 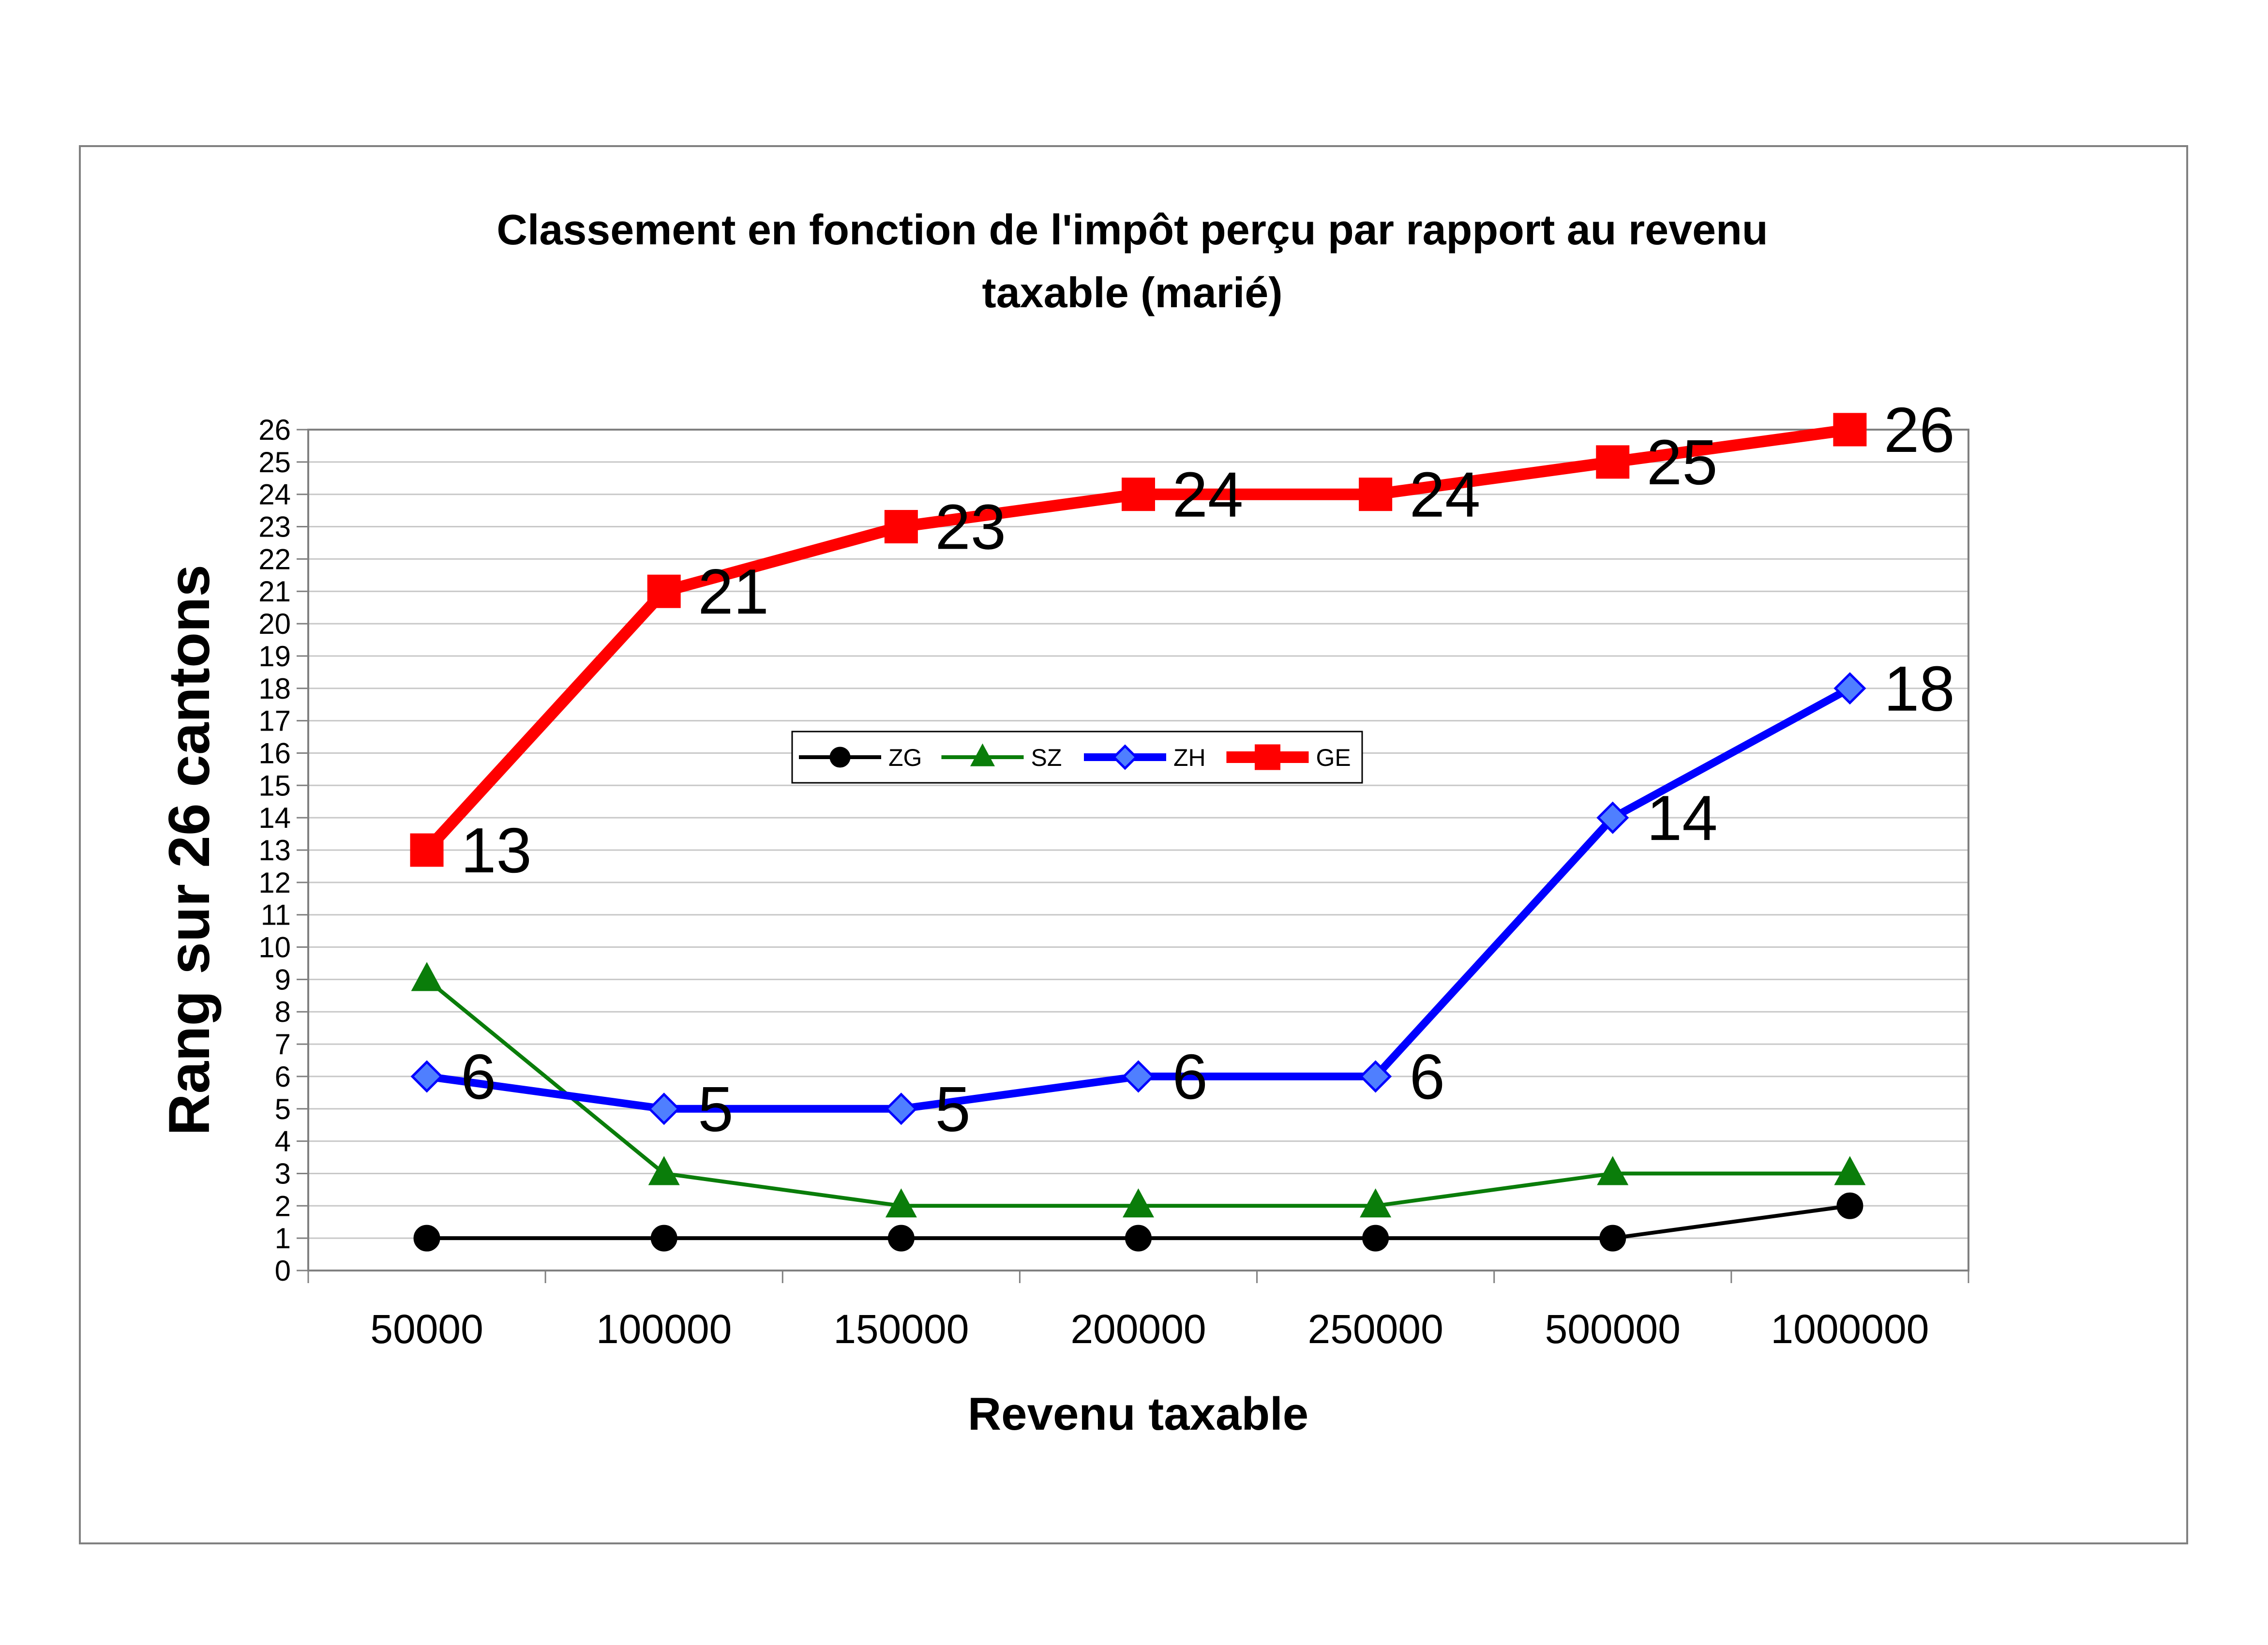 I want to click on y-tick-label: 10, so click(x=274, y=947).